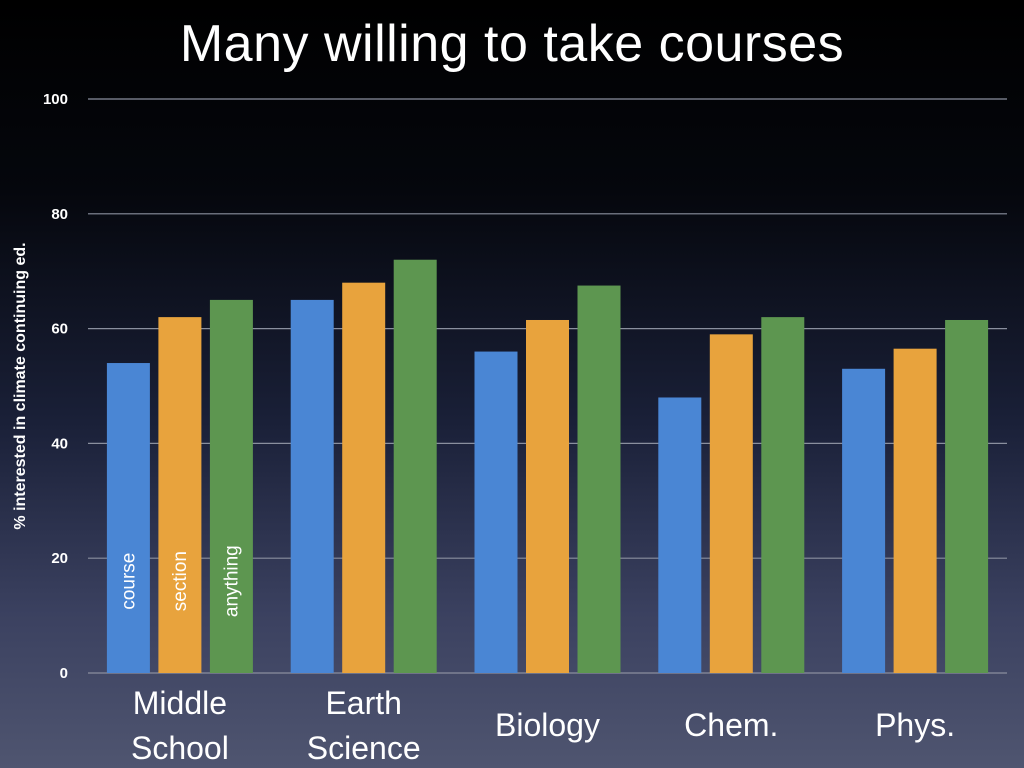 The width and height of the screenshot is (1024, 768). I want to click on y-tick-label: 40, so click(59, 443).